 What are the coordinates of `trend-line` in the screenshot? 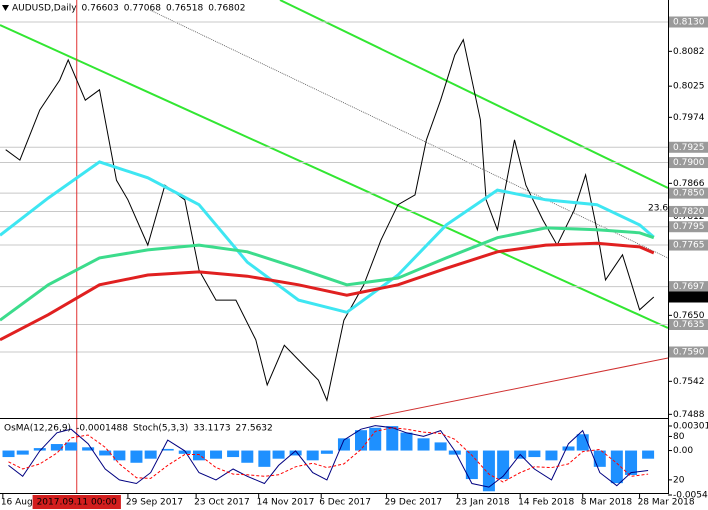 It's located at (519, 388).